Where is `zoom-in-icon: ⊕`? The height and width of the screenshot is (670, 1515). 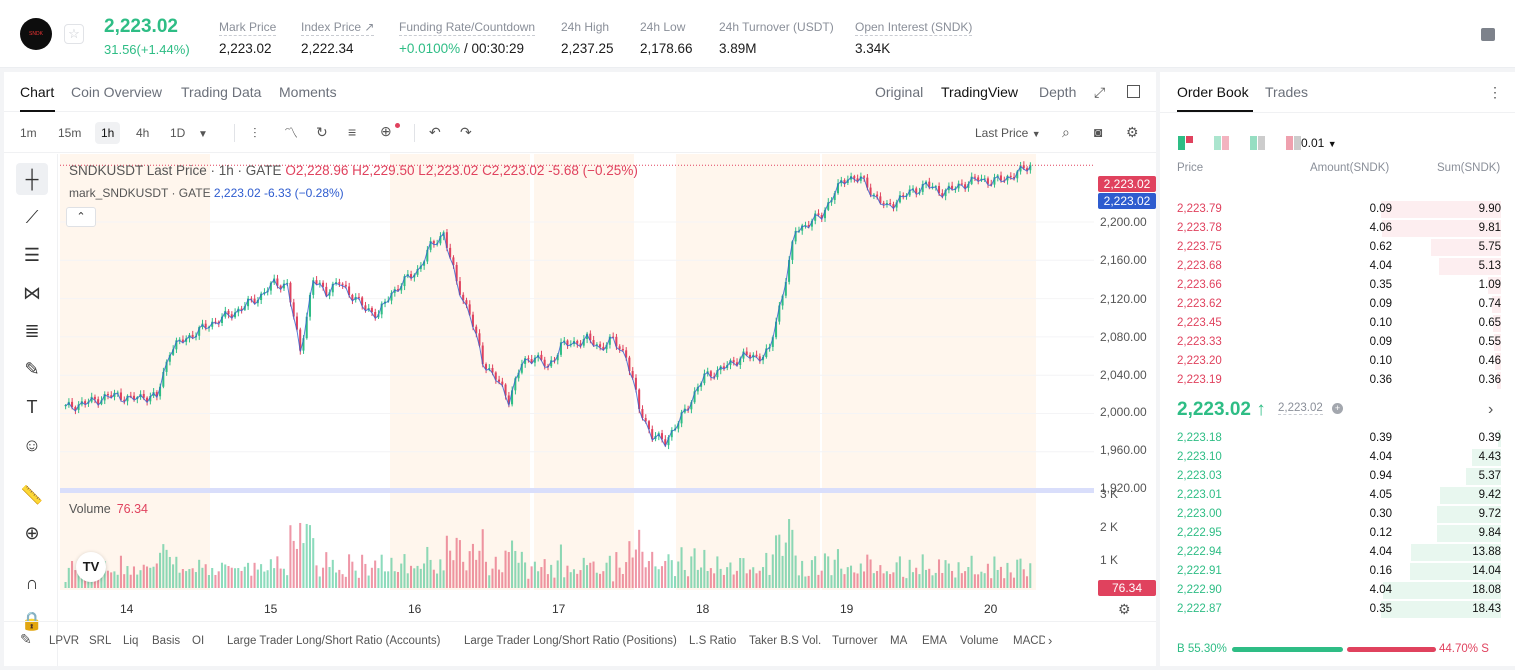 zoom-in-icon: ⊕ is located at coordinates (32, 533).